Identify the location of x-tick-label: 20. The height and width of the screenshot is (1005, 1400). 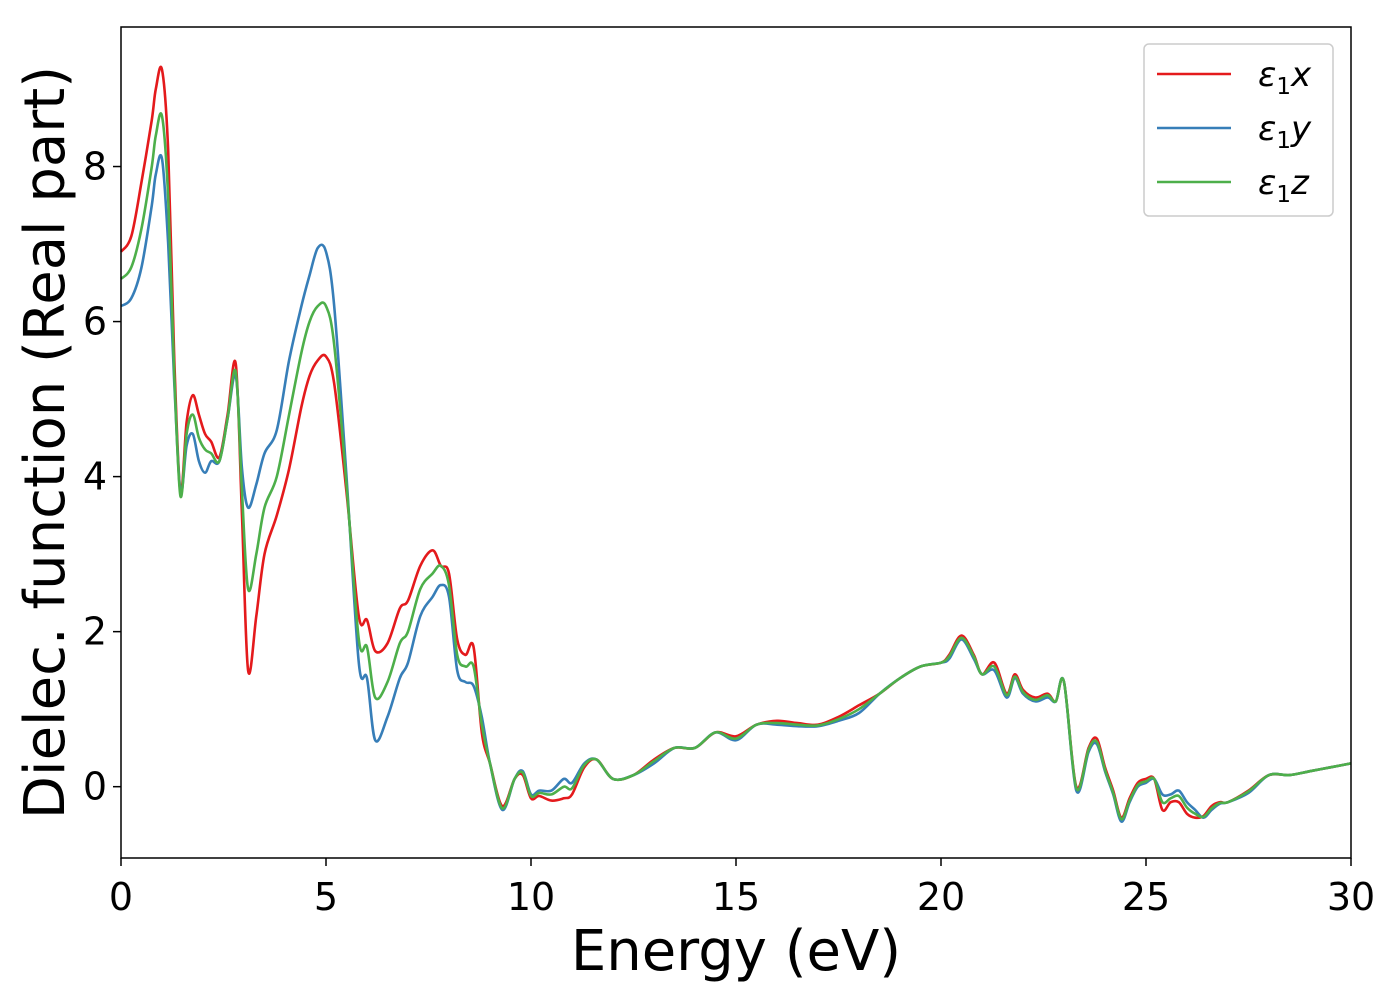
(941, 897).